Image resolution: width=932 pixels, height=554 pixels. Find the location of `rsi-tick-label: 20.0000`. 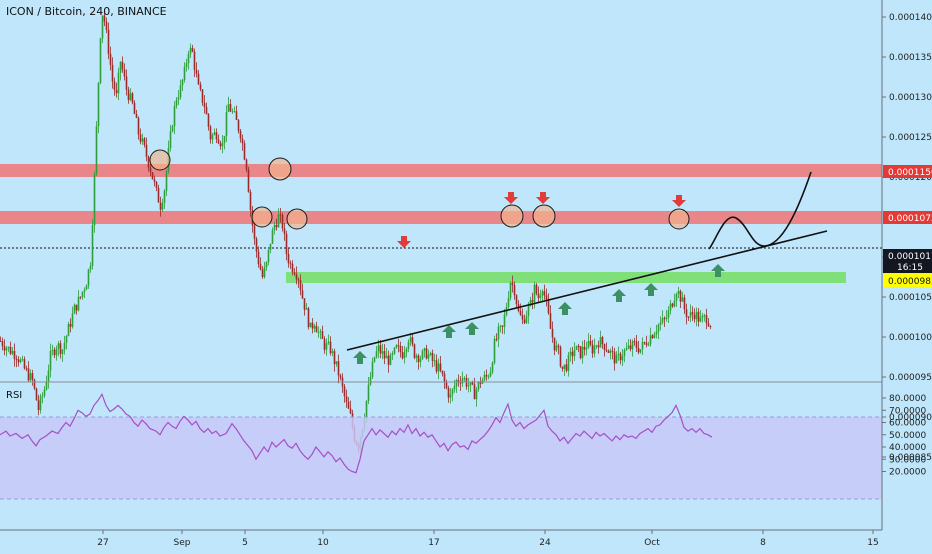

rsi-tick-label: 20.0000 is located at coordinates (907, 473).